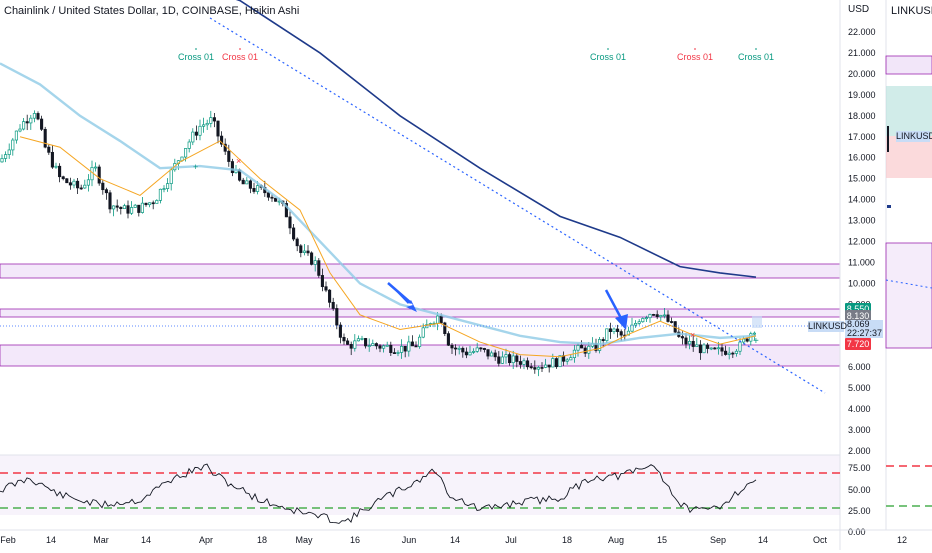 Image resolution: width=932 pixels, height=553 pixels. Describe the element at coordinates (567, 540) in the screenshot. I see `time-tick-11: 18` at that location.